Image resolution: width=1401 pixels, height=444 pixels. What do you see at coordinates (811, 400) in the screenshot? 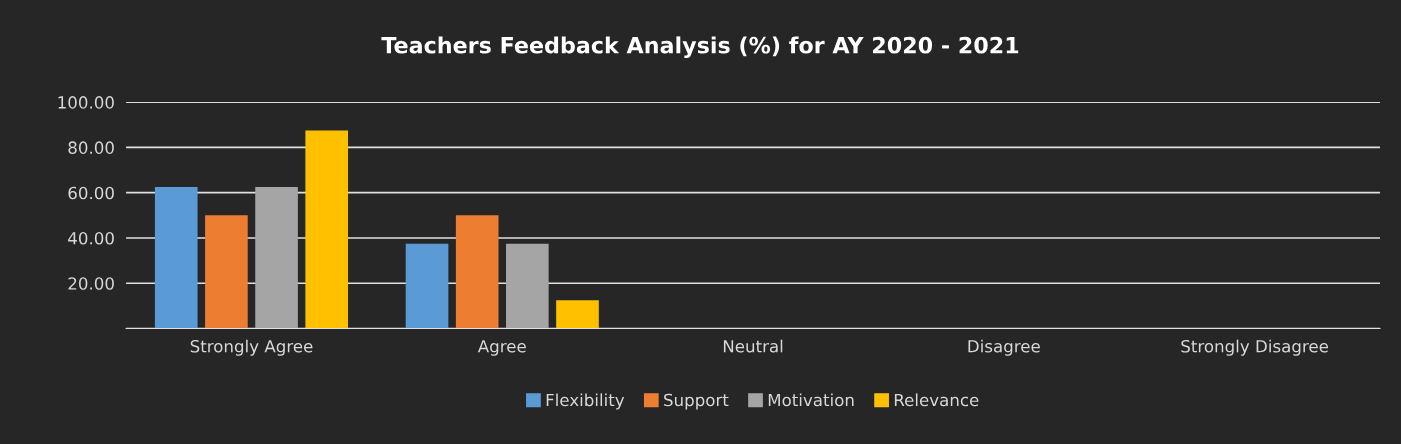
I see `legend-label: Motivation` at bounding box center [811, 400].